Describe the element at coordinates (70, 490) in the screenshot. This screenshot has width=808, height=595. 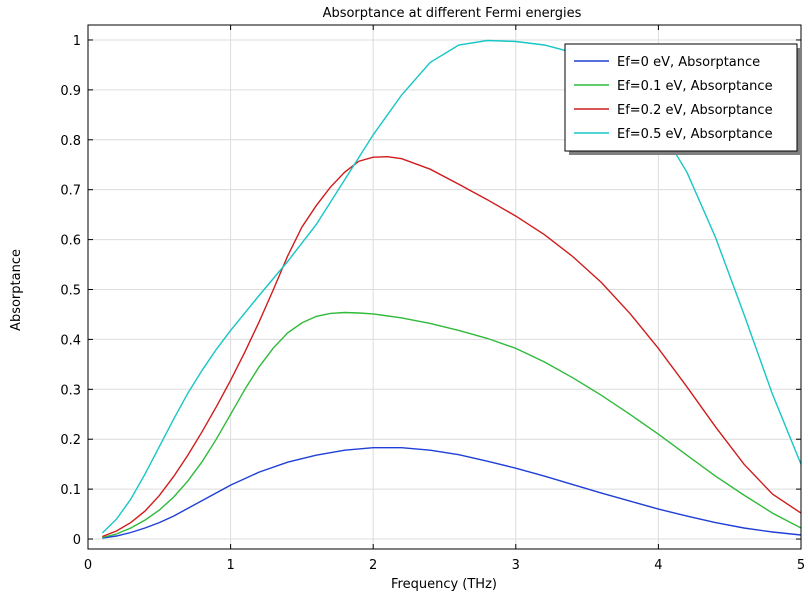
I see `y-tick-label: 0.1` at that location.